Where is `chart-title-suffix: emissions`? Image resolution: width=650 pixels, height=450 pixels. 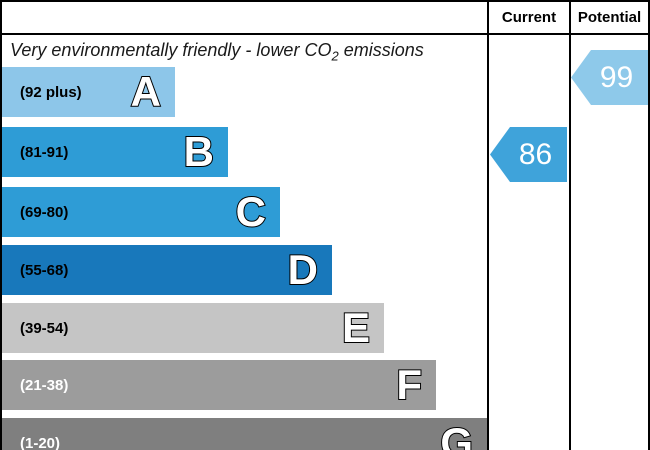
chart-title-suffix: emissions is located at coordinates (381, 50).